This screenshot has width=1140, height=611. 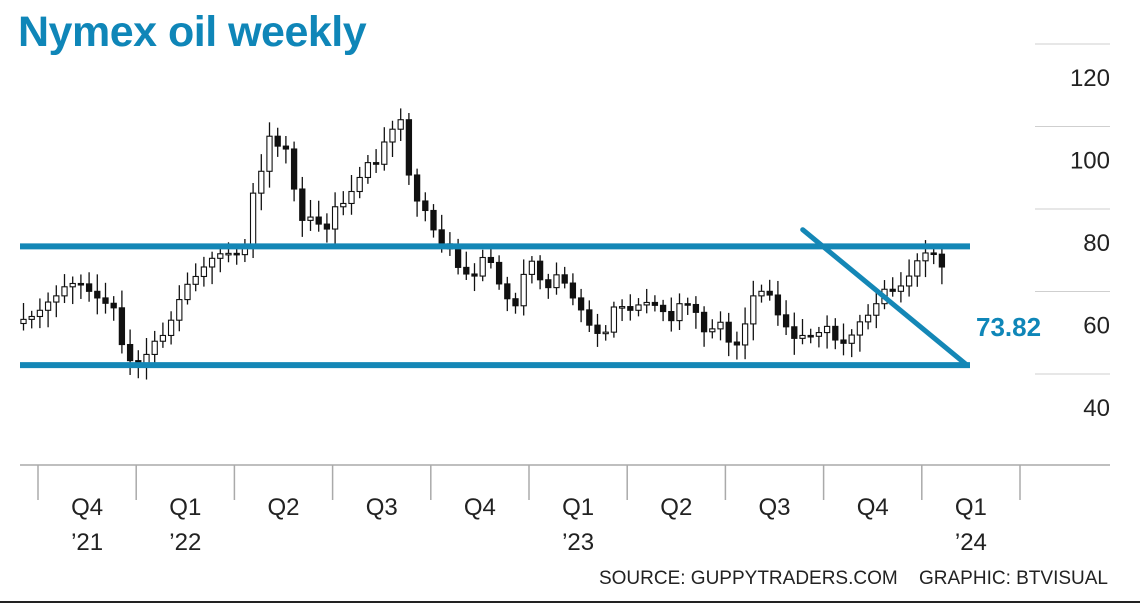 What do you see at coordinates (87, 542) in the screenshot?
I see `x-year-label: ’21` at bounding box center [87, 542].